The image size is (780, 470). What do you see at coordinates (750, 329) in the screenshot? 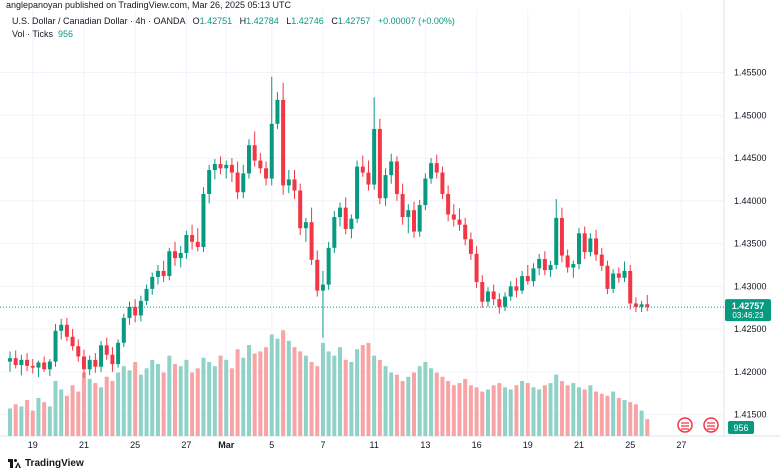
I see `price-tick-label: 1.42500` at bounding box center [750, 329].